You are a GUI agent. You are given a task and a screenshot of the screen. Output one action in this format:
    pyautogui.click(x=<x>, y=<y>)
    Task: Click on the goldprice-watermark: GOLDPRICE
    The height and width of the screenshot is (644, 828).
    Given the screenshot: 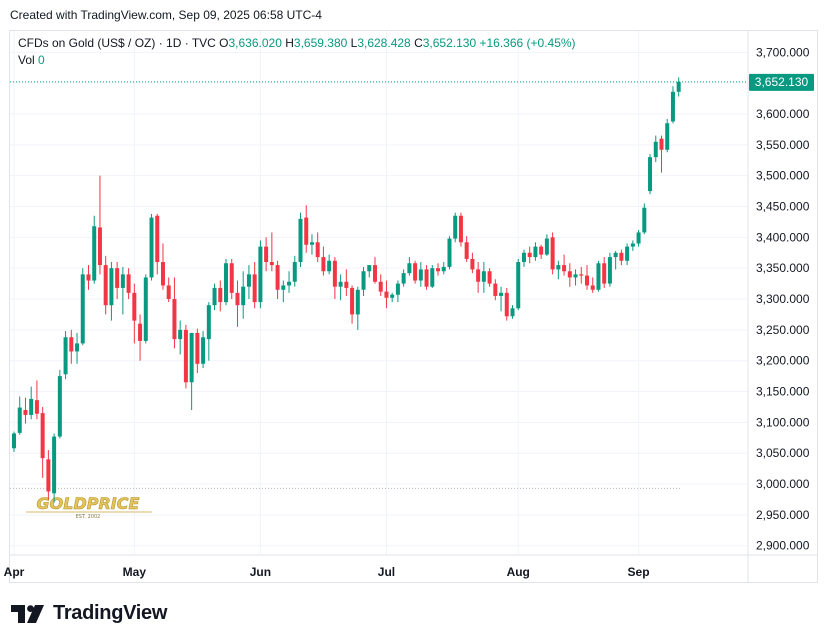 What is the action you would take?
    pyautogui.click(x=88, y=503)
    